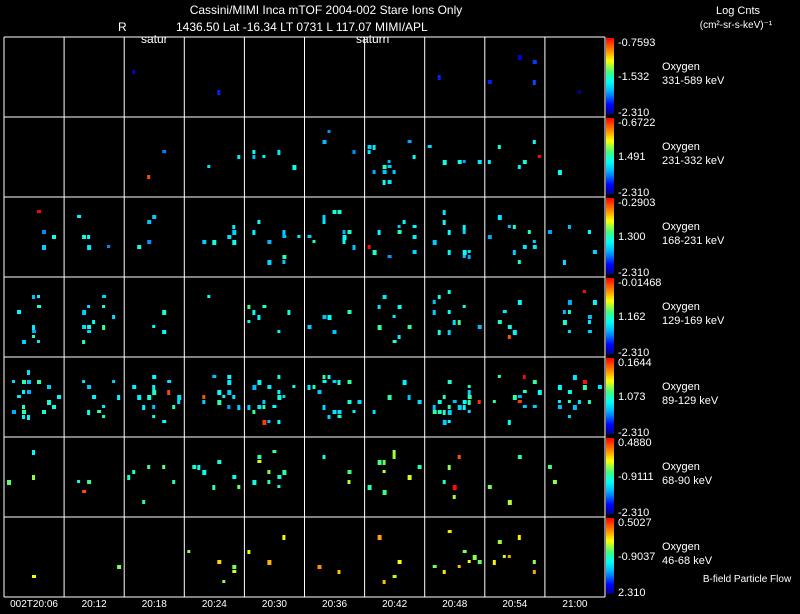 The image size is (800, 614). Describe the element at coordinates (635, 523) in the screenshot. I see `colorbar-max-label: 0.5027` at that location.